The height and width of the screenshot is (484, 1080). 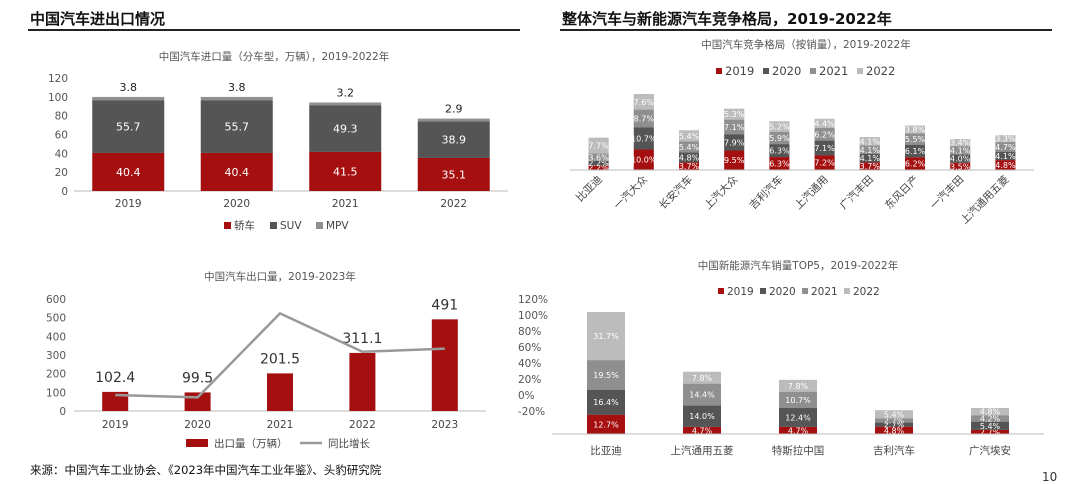 I want to click on data-label: 4.2%, so click(x=990, y=419).